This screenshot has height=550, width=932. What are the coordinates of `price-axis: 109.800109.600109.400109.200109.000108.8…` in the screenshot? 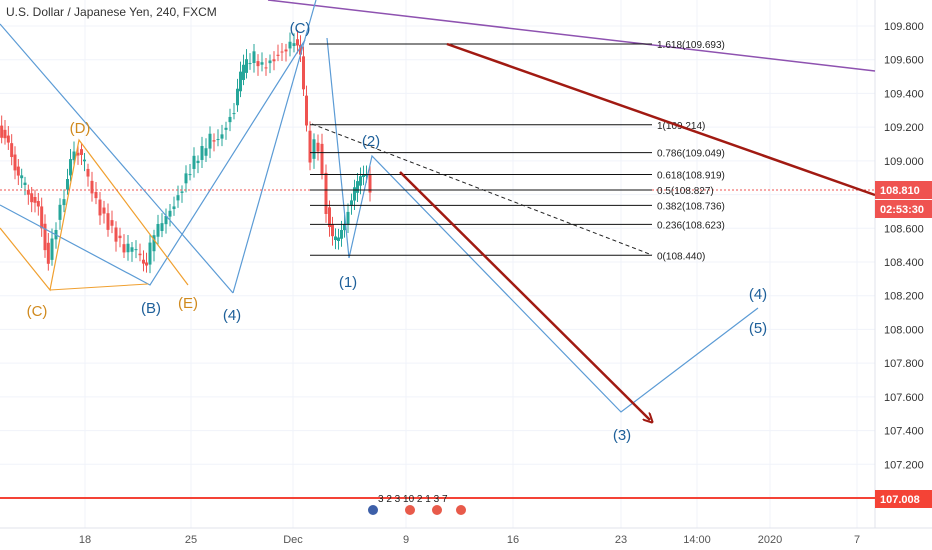 It's located at (904, 263).